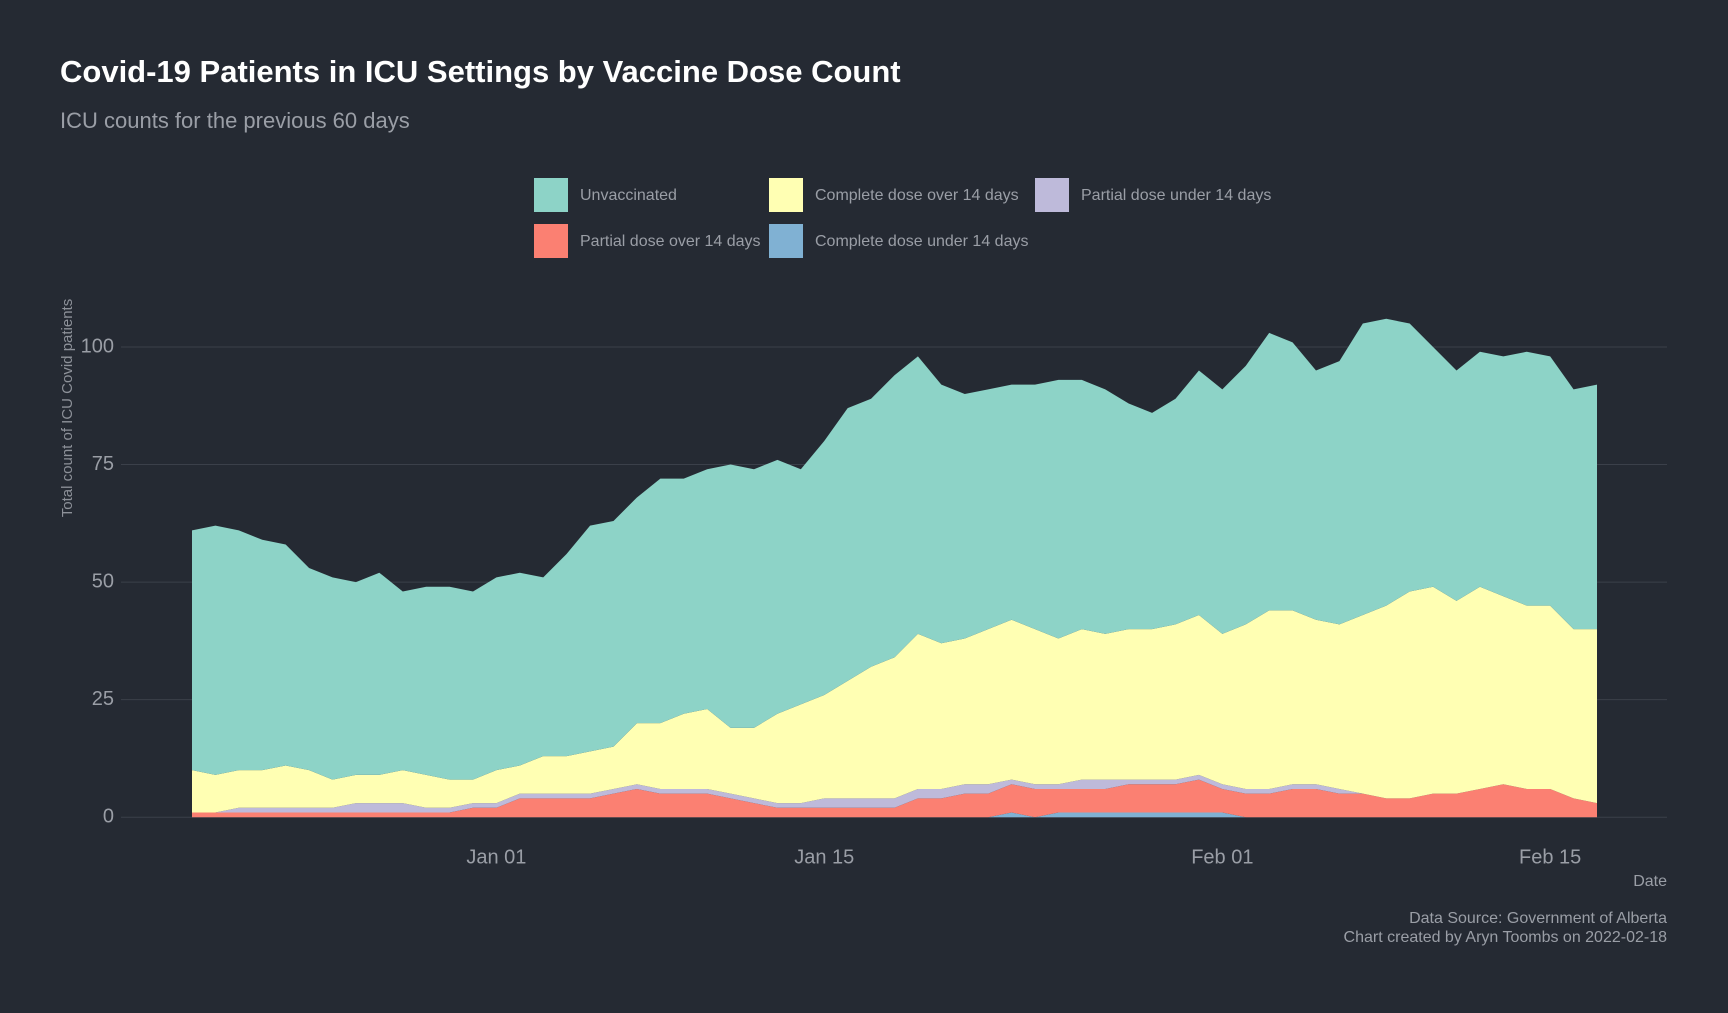 Image resolution: width=1728 pixels, height=1013 pixels. I want to click on y-axis-title: Total count of ICU Covid patients, so click(67, 408).